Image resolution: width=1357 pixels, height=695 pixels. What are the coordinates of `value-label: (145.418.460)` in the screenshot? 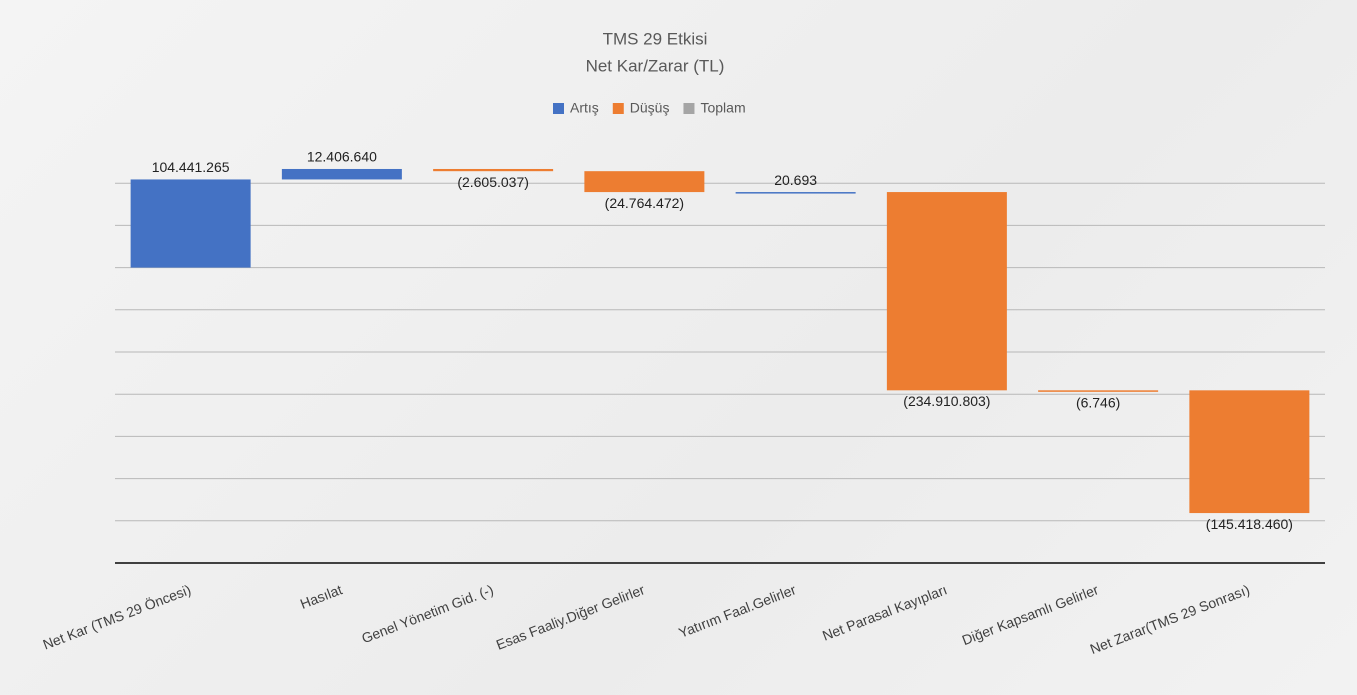 It's located at (1249, 524).